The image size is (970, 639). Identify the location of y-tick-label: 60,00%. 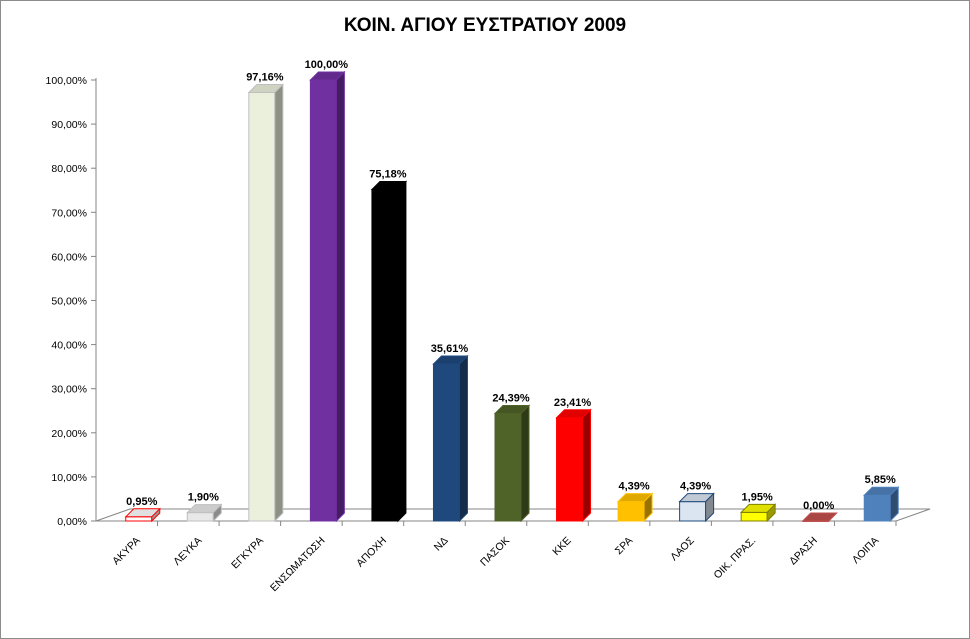
(69, 257).